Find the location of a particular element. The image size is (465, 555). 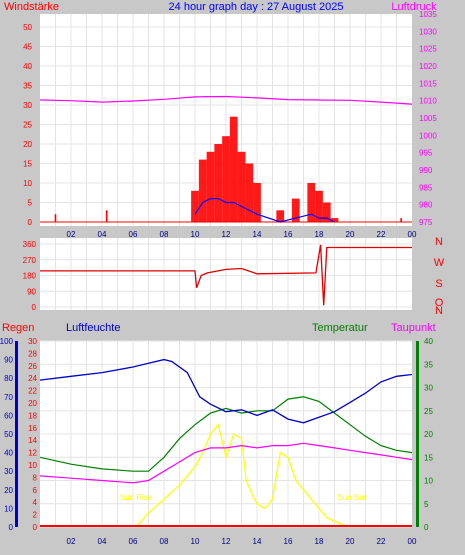

x-tick-label: 08 is located at coordinates (164, 541).